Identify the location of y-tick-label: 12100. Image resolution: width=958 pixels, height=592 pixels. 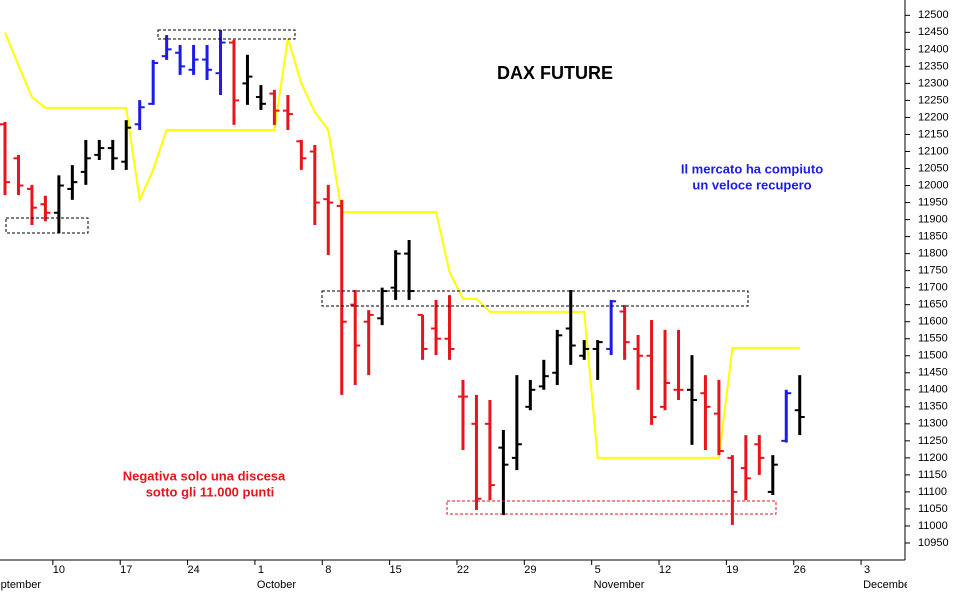
(933, 151).